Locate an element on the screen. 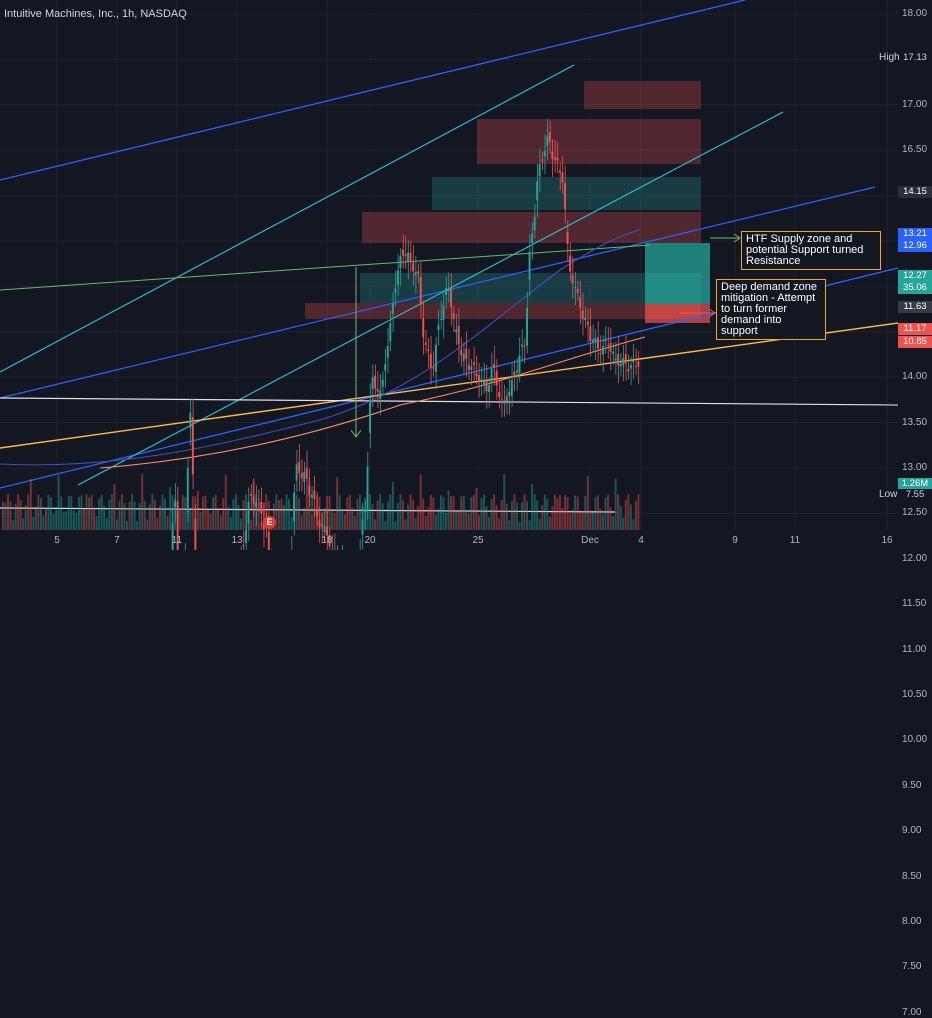 This screenshot has width=932, height=1018. x-tick-label: 7 is located at coordinates (117, 540).